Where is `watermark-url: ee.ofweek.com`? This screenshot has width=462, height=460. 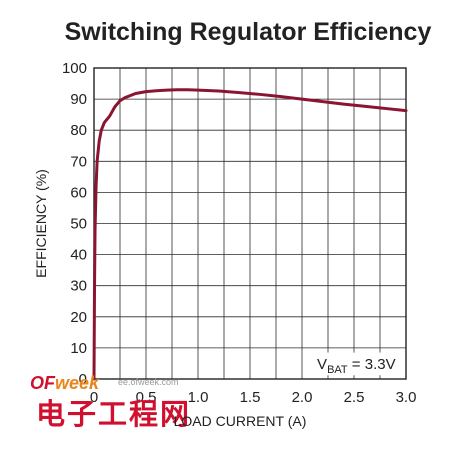 watermark-url: ee.ofweek.com is located at coordinates (148, 382).